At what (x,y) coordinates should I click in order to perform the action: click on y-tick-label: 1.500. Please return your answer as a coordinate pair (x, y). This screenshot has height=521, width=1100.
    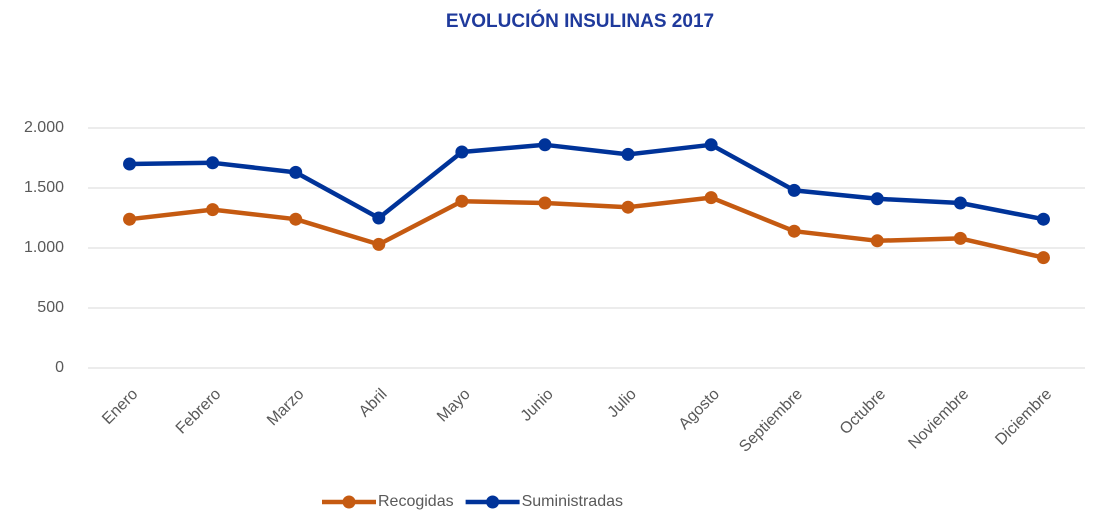
    Looking at the image, I should click on (44, 187).